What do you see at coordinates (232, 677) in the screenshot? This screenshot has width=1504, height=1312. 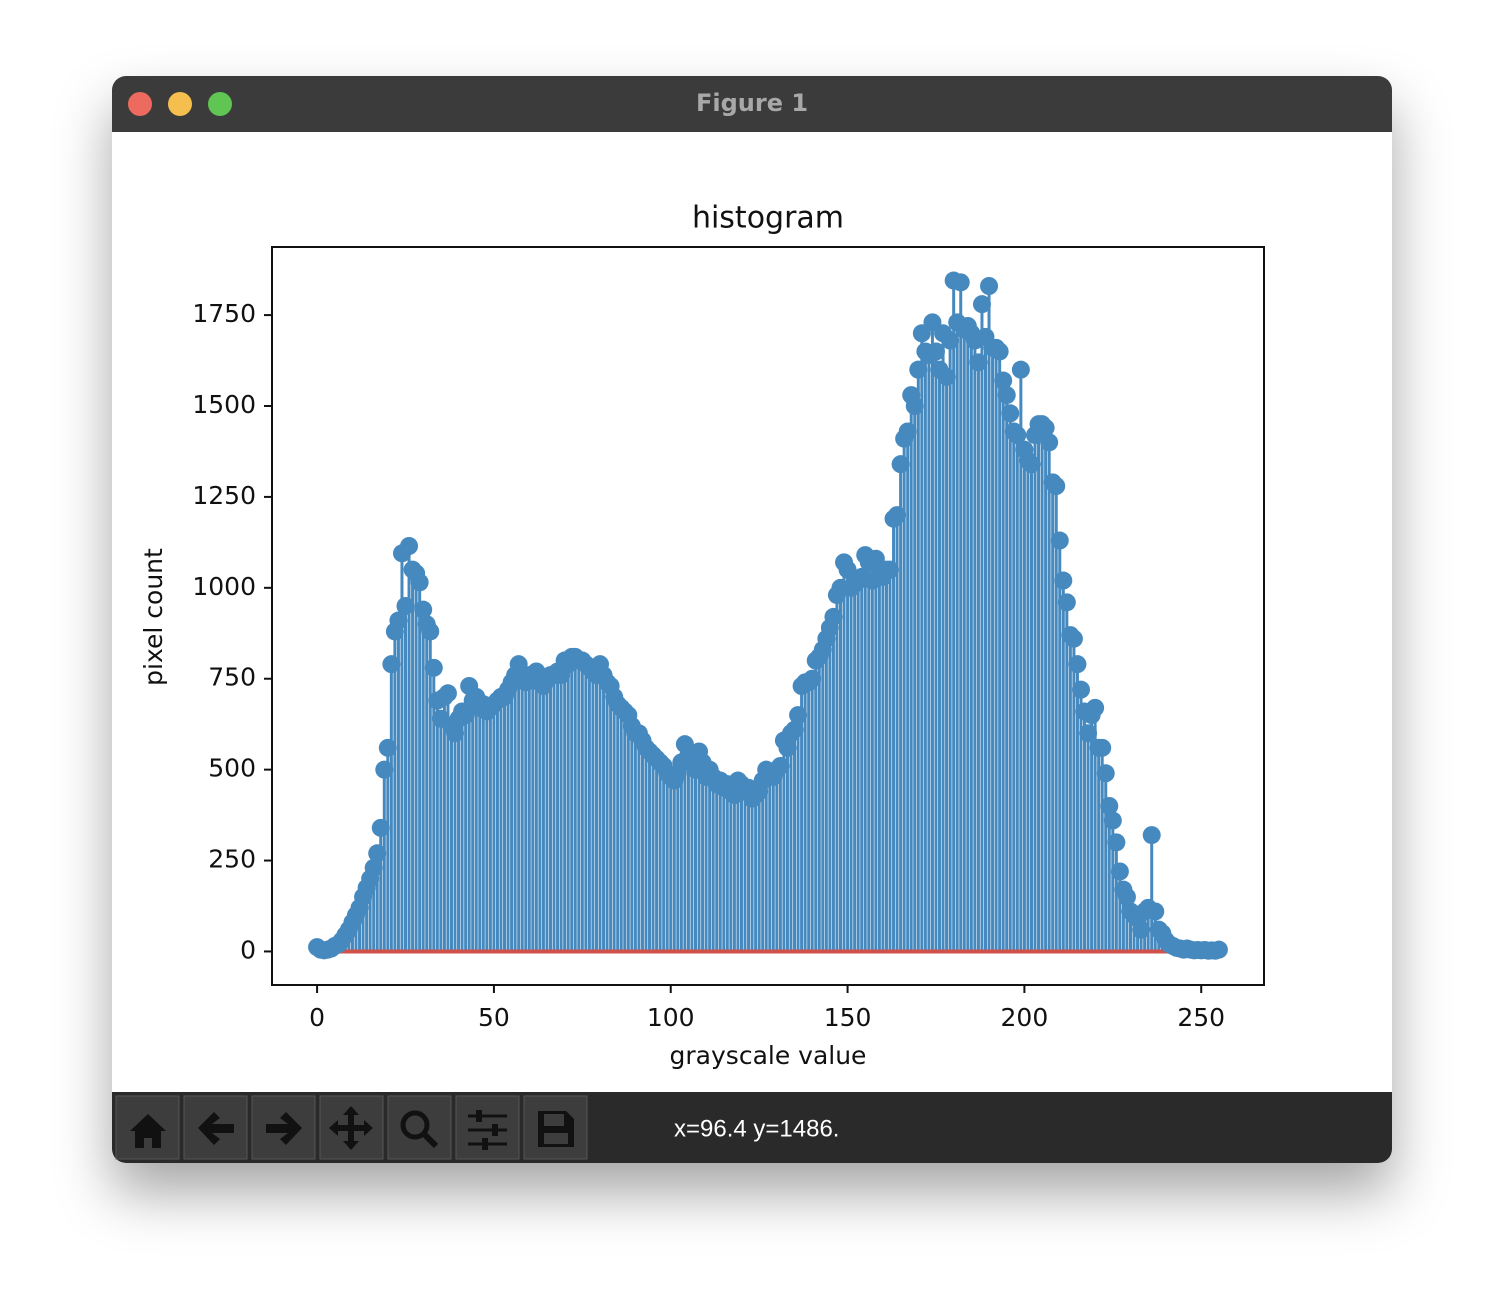 I see `y-tick-label: 750` at bounding box center [232, 677].